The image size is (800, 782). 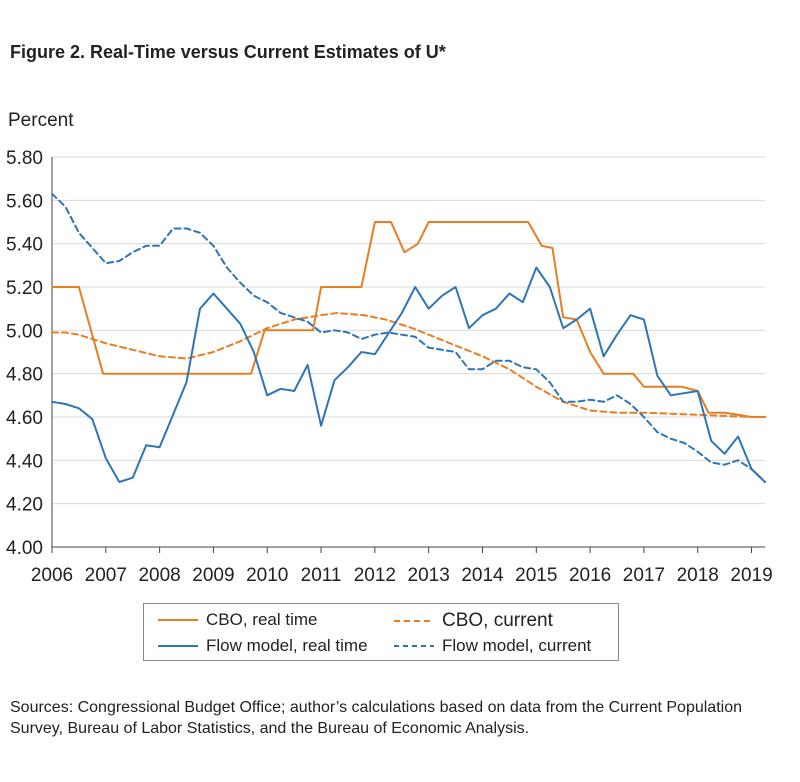 I want to click on x-tick-label: 2010, so click(x=267, y=575).